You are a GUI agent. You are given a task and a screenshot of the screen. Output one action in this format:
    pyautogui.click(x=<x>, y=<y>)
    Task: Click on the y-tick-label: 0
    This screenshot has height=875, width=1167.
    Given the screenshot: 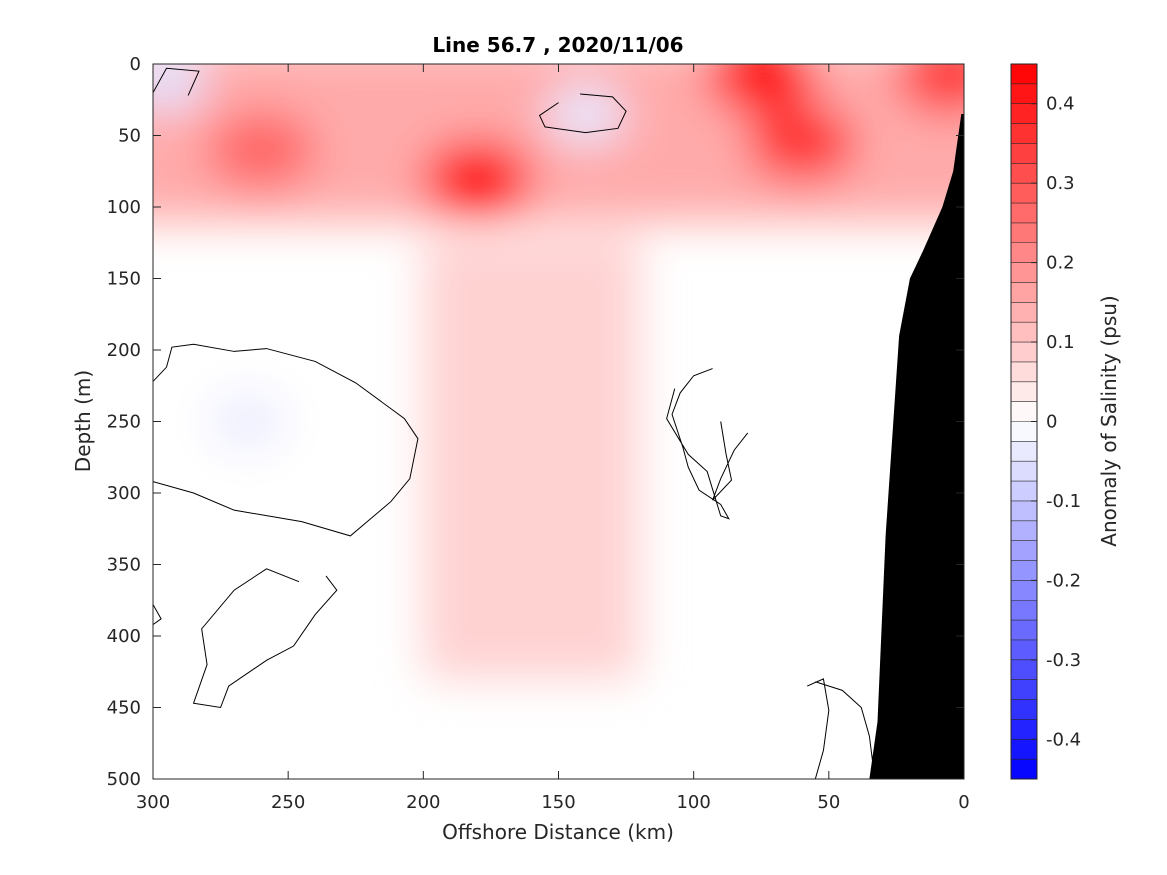 What is the action you would take?
    pyautogui.click(x=135, y=64)
    